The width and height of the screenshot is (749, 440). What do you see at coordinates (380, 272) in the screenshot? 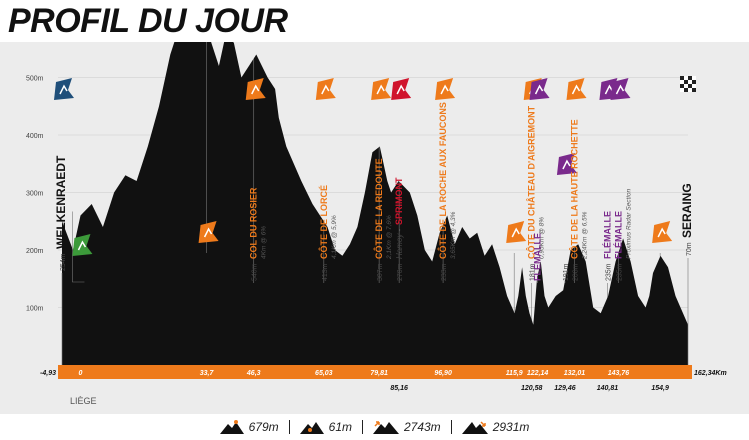
I see `altitude-label: 307m` at bounding box center [380, 272].